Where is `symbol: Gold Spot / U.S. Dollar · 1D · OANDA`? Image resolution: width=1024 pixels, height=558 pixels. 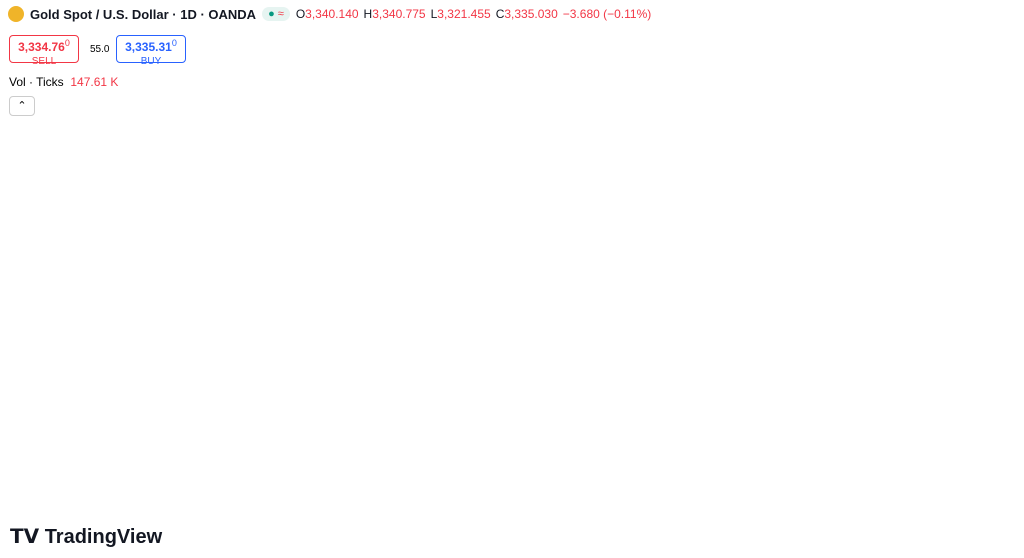 symbol: Gold Spot / U.S. Dollar · 1D · OANDA is located at coordinates (143, 14).